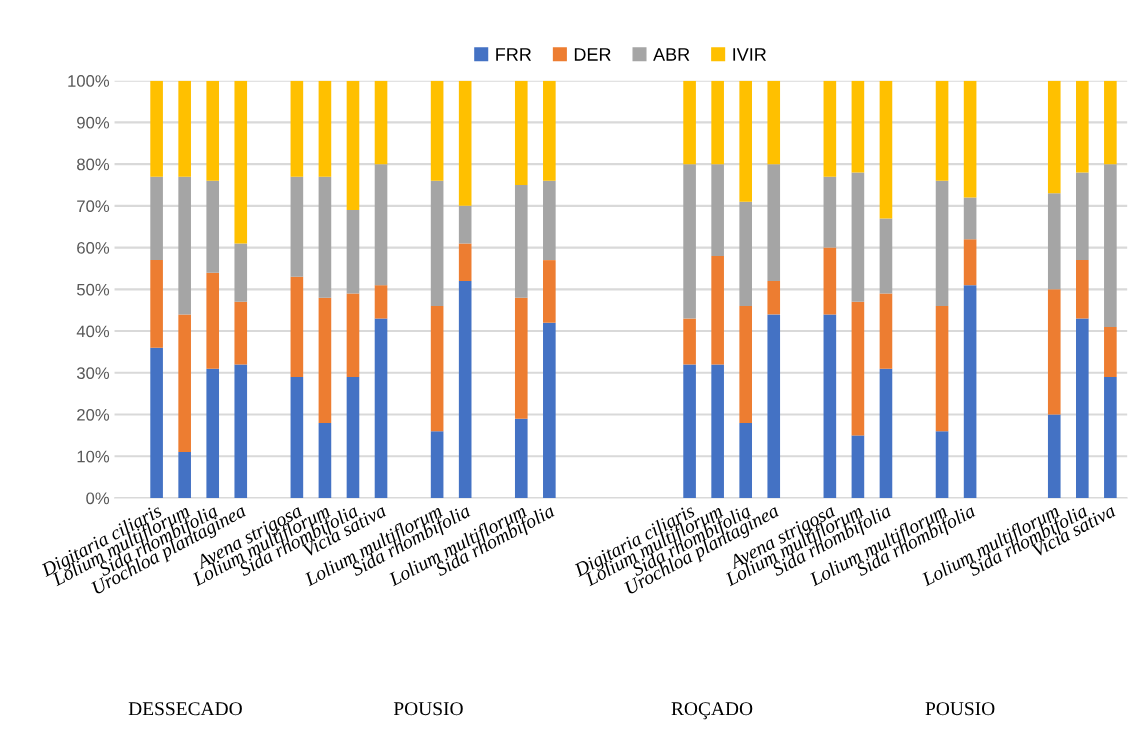 The width and height of the screenshot is (1134, 740). I want to click on y-tick-label: 80%, so click(93, 164).